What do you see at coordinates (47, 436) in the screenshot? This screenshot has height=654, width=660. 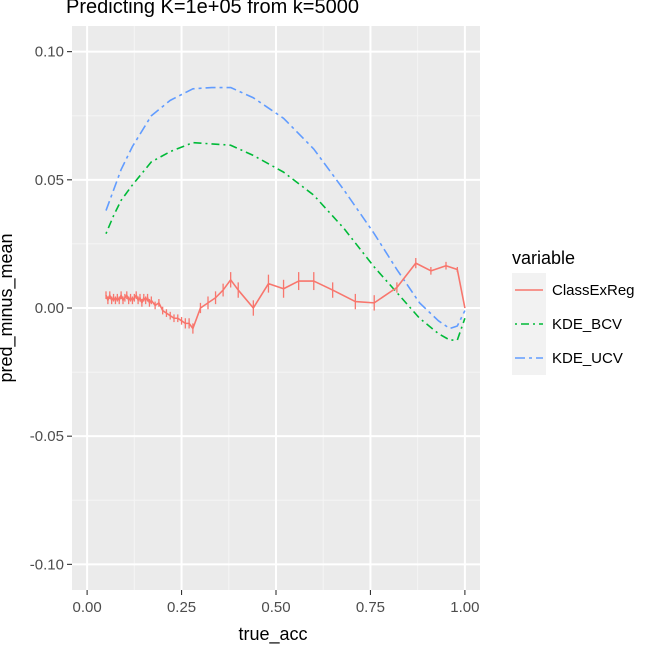 I see `y-tick-label: -0.05` at bounding box center [47, 436].